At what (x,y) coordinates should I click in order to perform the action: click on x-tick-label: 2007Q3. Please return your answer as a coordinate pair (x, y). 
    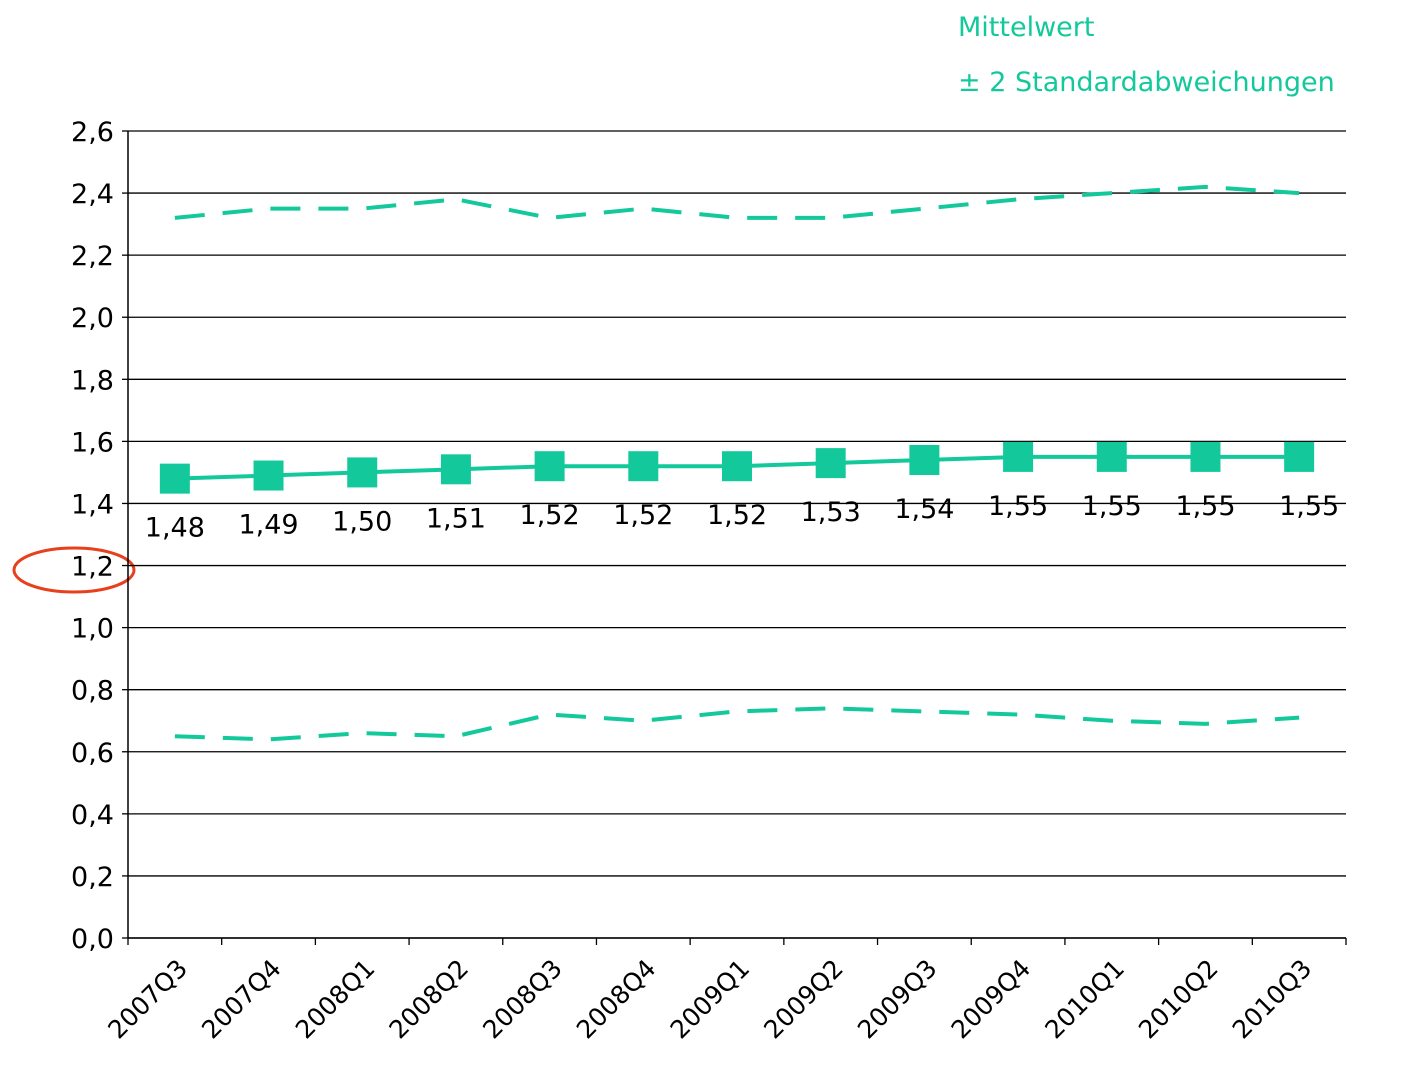
    Looking at the image, I should click on (147, 999).